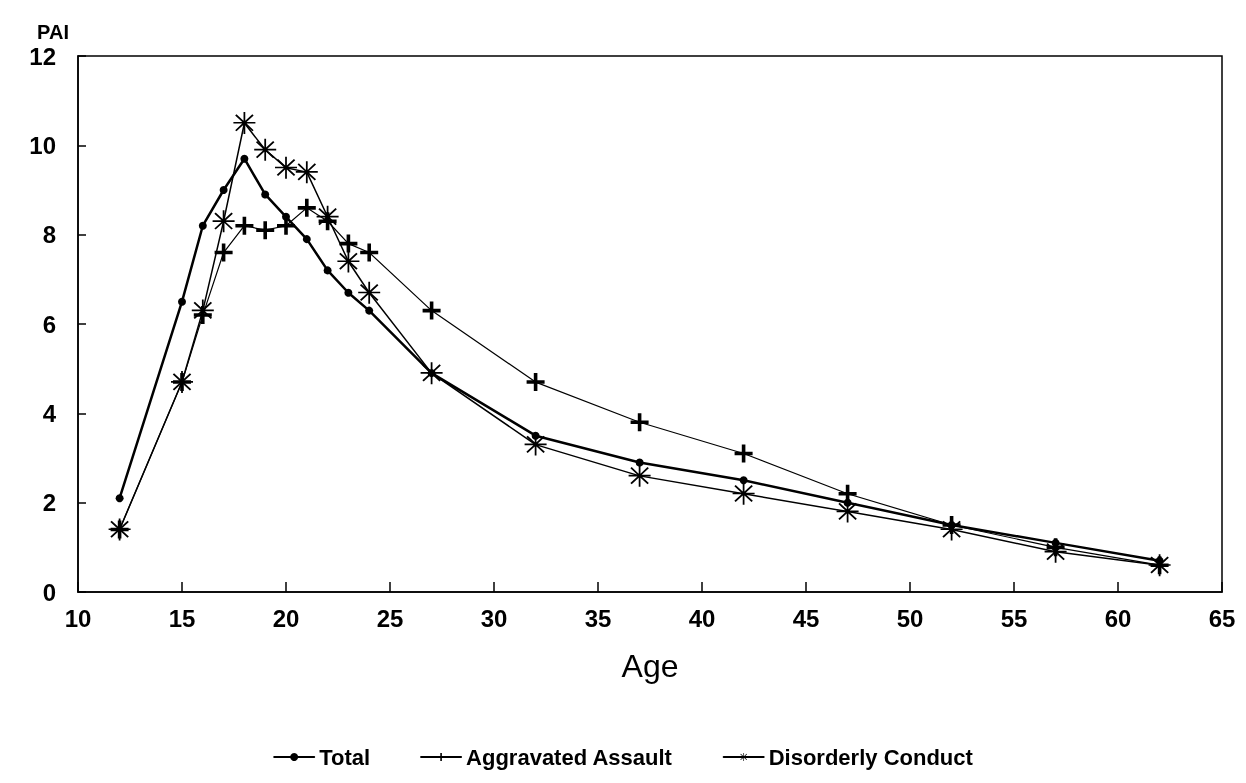 The height and width of the screenshot is (783, 1246). What do you see at coordinates (910, 618) in the screenshot?
I see `x-tick-label: 50` at bounding box center [910, 618].